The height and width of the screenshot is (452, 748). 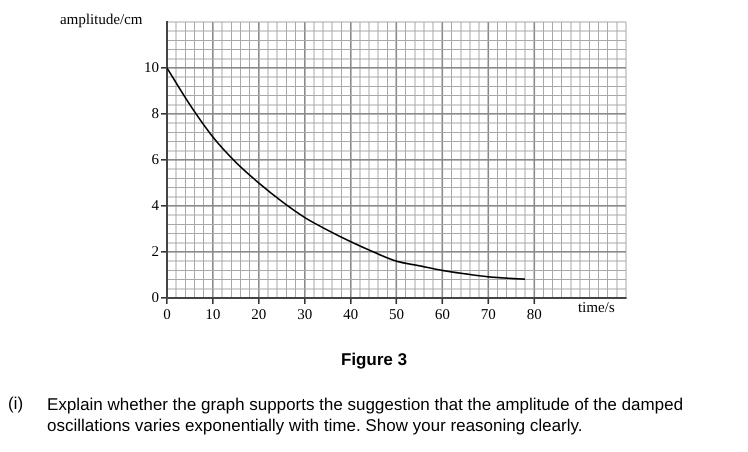 I want to click on y-tick-label: 4, so click(x=156, y=206).